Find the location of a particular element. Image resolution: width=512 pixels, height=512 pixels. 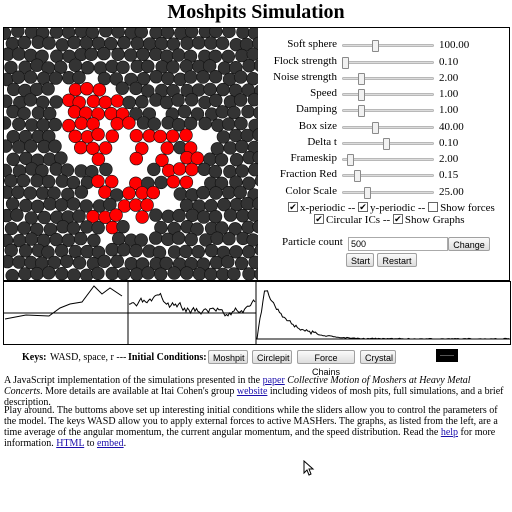

slider-label: Fraction Red is located at coordinates (308, 174).